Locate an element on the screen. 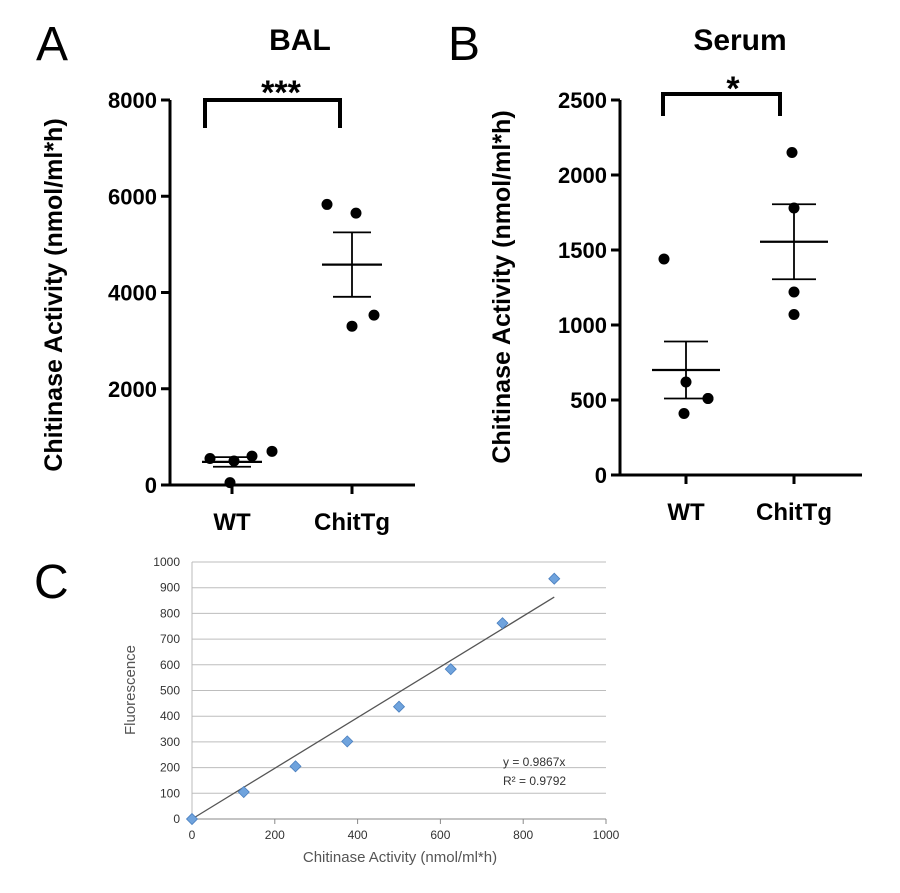 Image resolution: width=900 pixels, height=893 pixels. panel-c-x-ticks: 0 200 400 600 800 1000 is located at coordinates (404, 830).